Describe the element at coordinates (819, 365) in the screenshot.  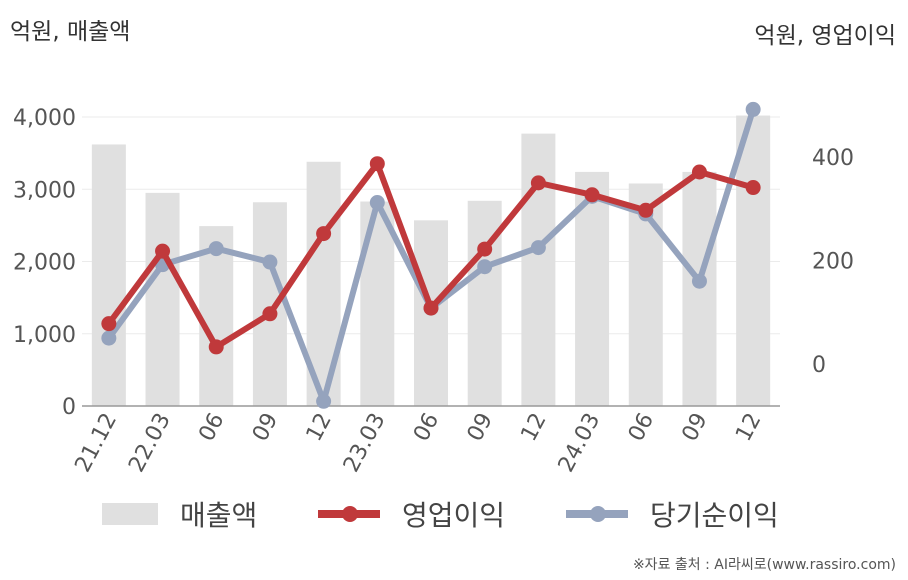
I see `right-tick-label: 0` at that location.